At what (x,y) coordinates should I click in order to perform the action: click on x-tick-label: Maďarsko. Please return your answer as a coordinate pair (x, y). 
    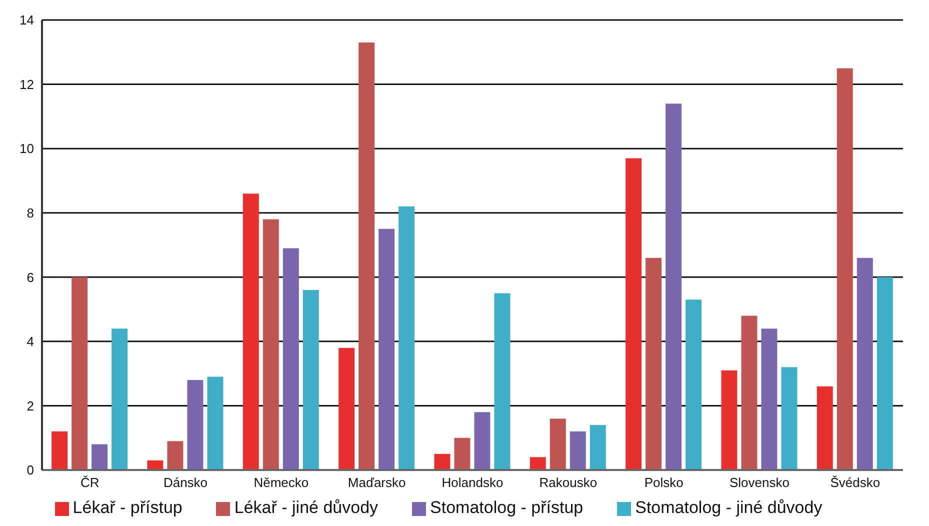
    Looking at the image, I should click on (377, 482).